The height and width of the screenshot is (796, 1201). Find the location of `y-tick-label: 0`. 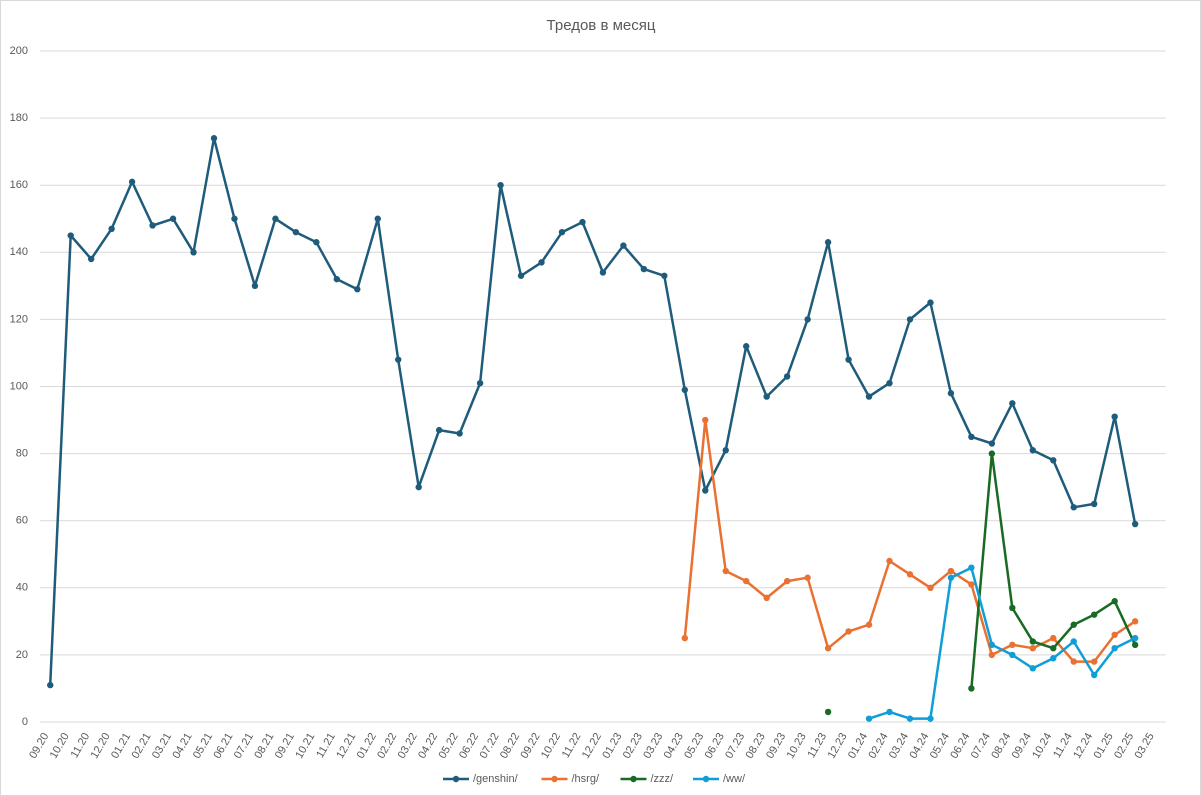

y-tick-label: 0 is located at coordinates (25, 722).